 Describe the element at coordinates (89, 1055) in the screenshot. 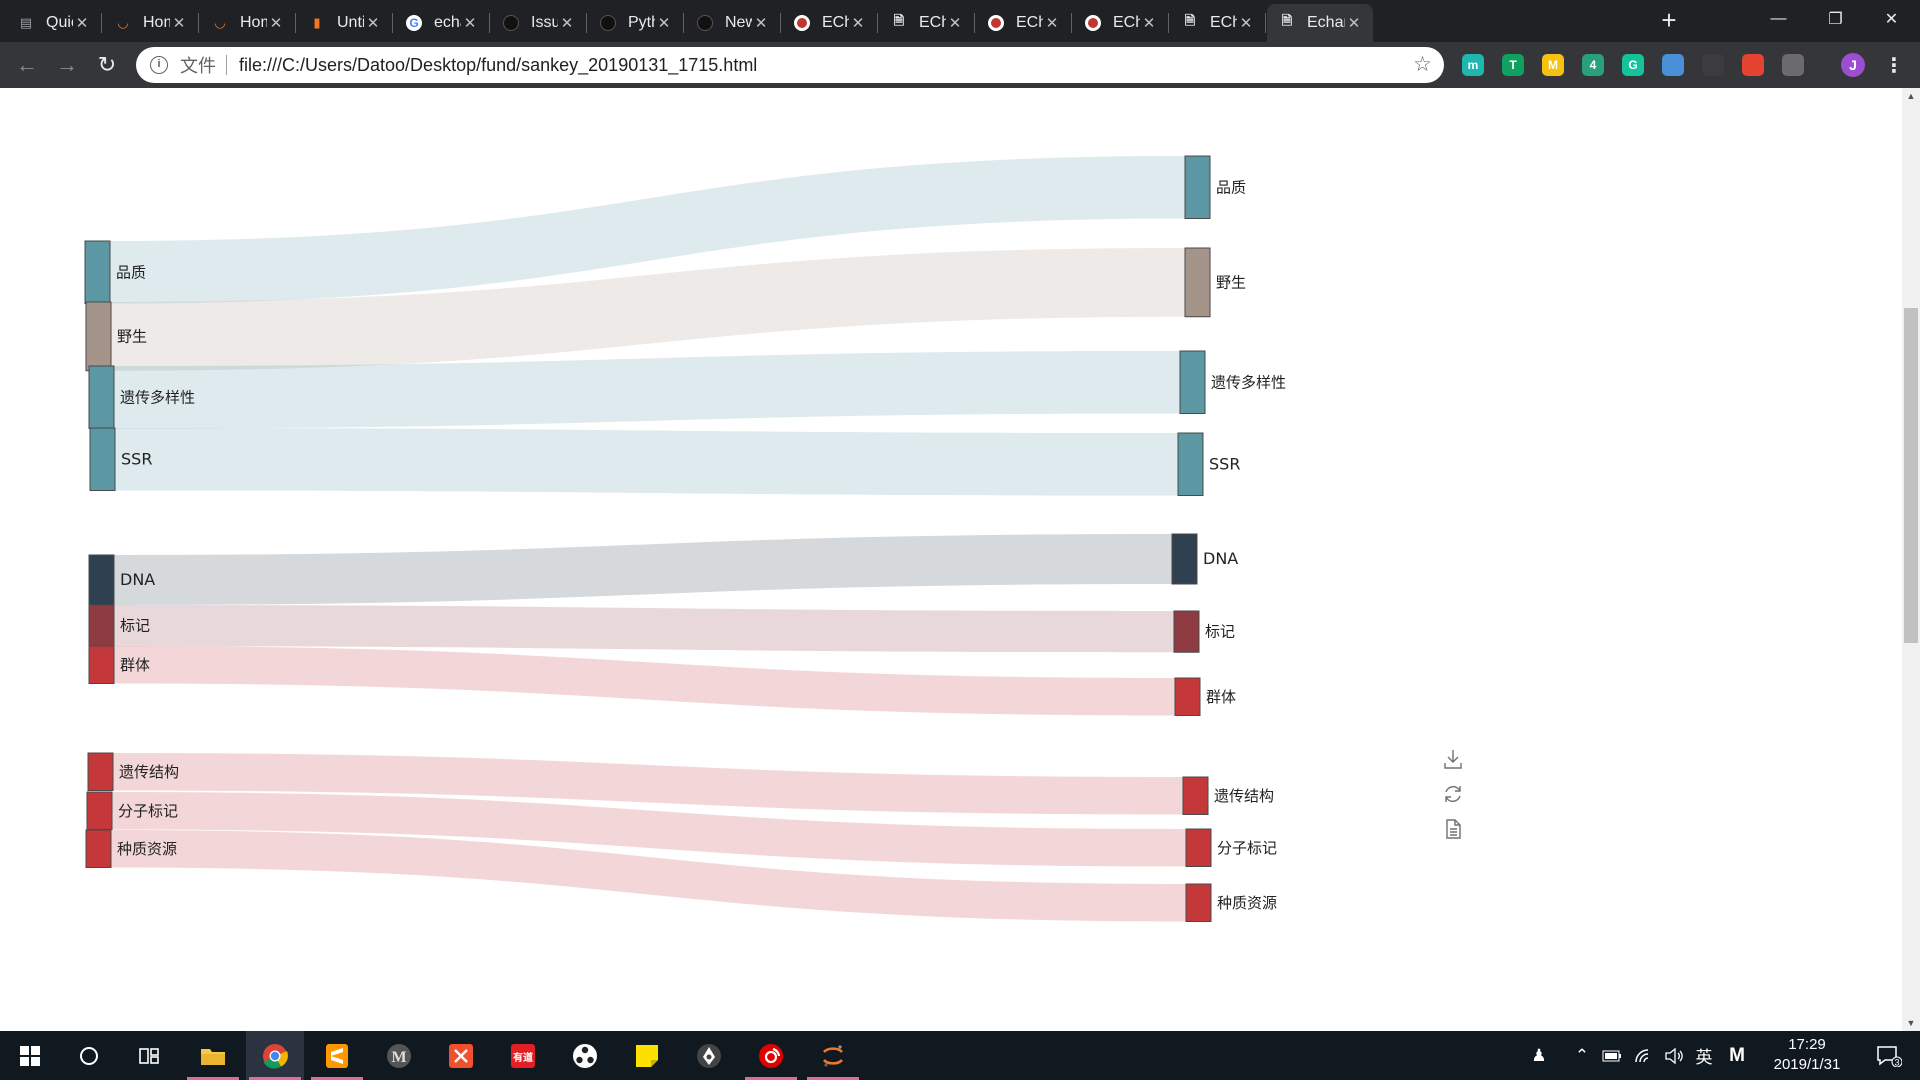

I see `search-button` at that location.